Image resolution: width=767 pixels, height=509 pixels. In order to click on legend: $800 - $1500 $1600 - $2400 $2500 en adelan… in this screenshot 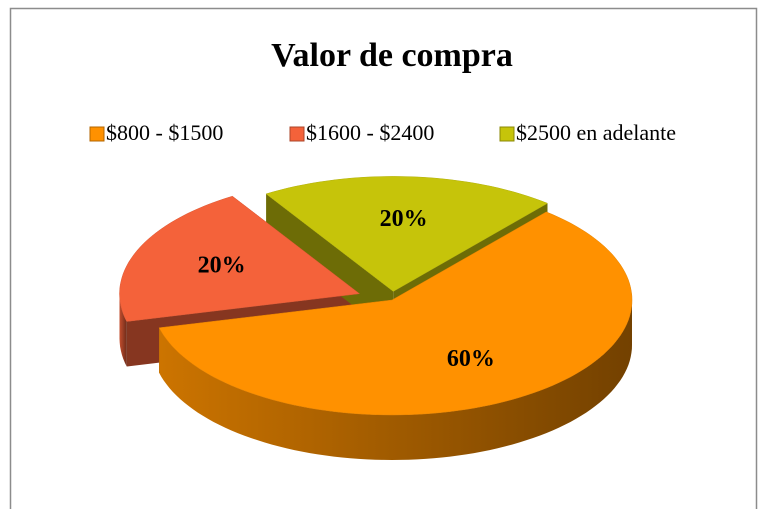, I will do `click(382, 132)`.